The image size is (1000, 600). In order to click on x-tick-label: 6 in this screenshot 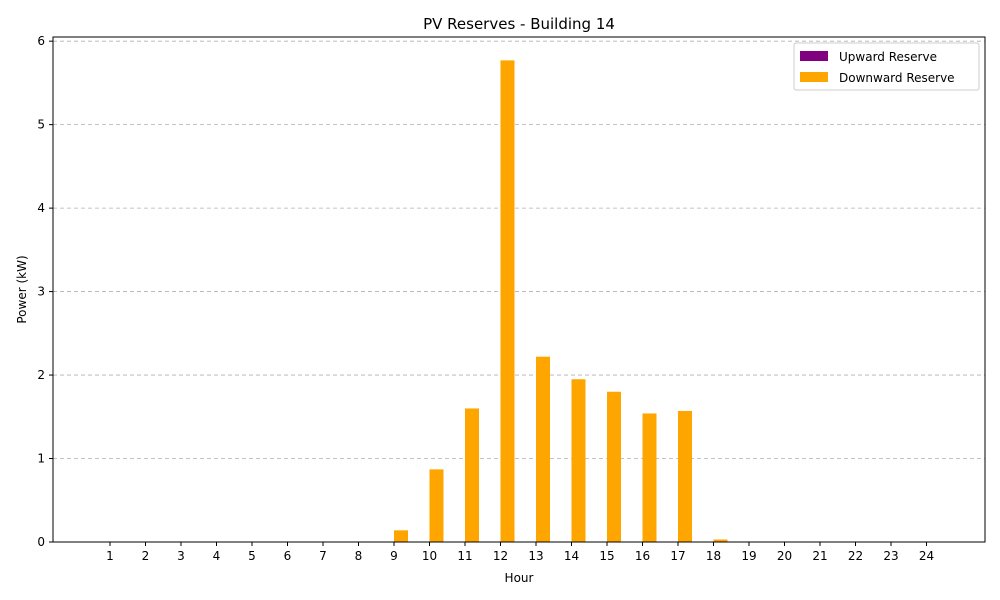, I will do `click(288, 556)`.